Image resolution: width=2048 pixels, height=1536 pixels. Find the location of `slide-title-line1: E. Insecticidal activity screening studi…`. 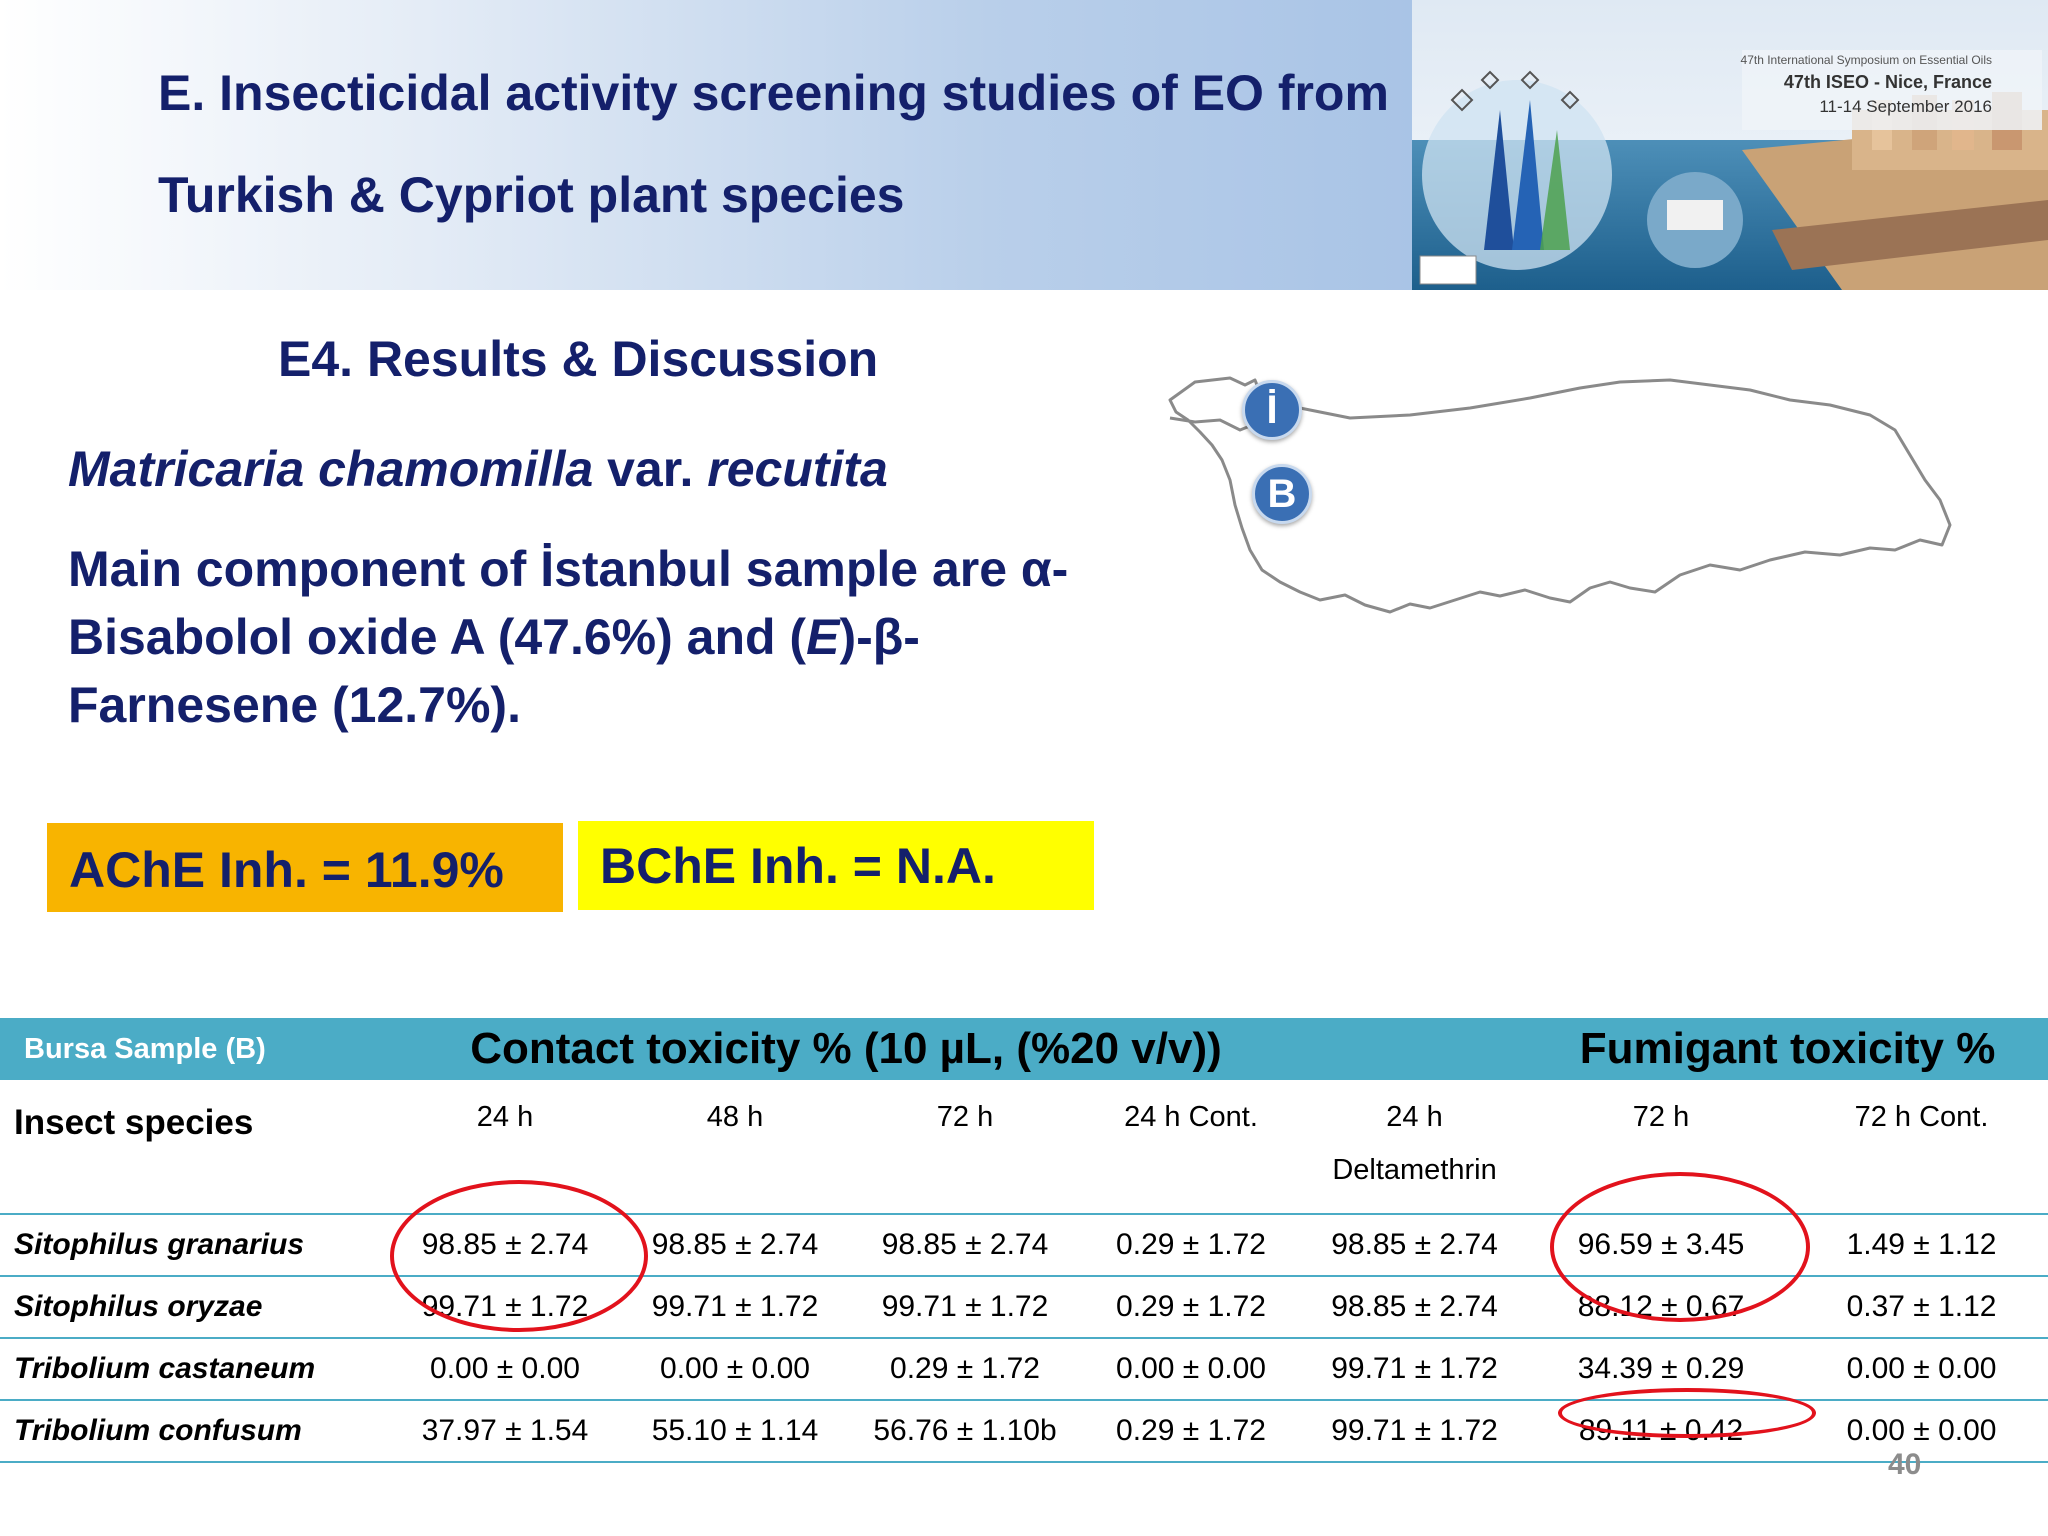

slide-title-line1: E. Insecticidal activity screening studi… is located at coordinates (773, 93).